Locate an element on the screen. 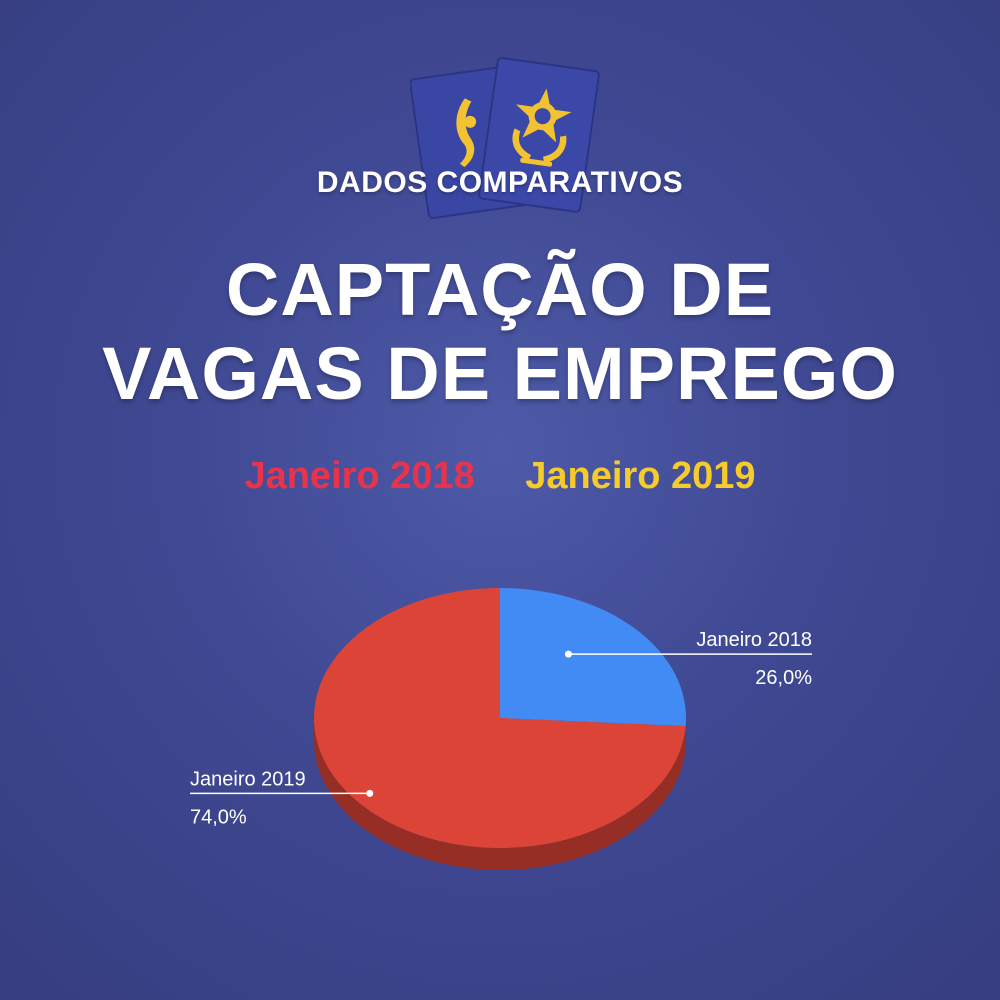  pie-label-name-1: Janeiro 2019 is located at coordinates (248, 779).